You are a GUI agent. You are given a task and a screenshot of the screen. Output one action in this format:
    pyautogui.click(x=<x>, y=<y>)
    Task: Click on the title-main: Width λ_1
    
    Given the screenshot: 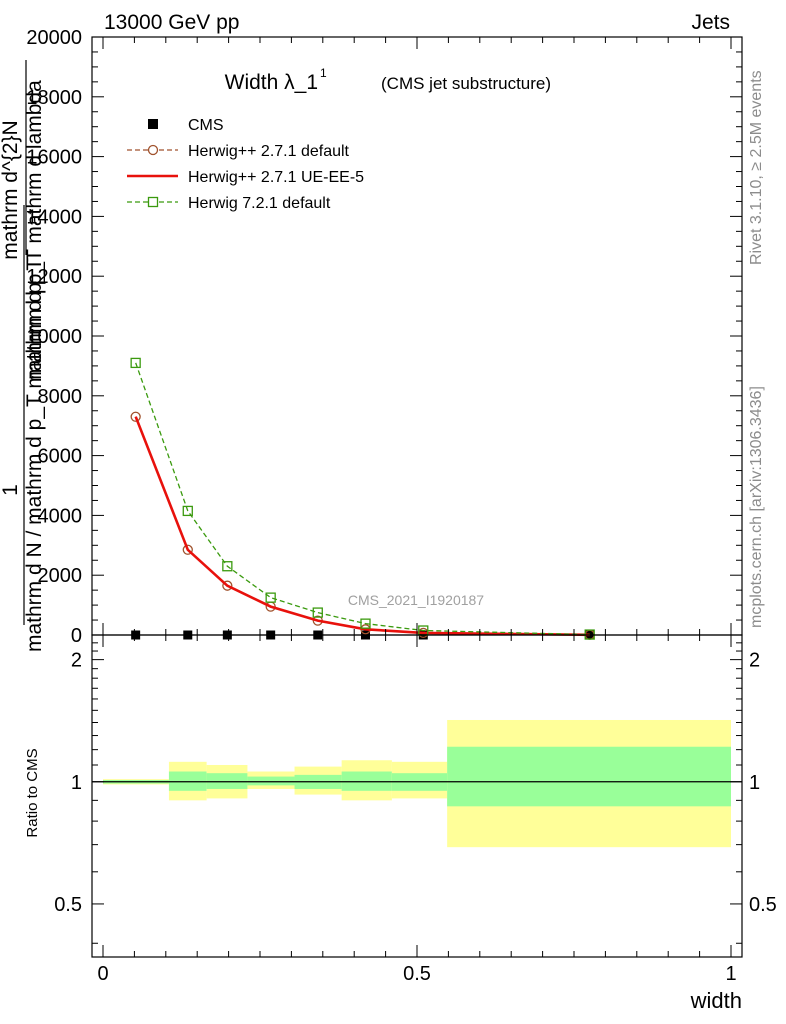 What is the action you would take?
    pyautogui.click(x=271, y=82)
    